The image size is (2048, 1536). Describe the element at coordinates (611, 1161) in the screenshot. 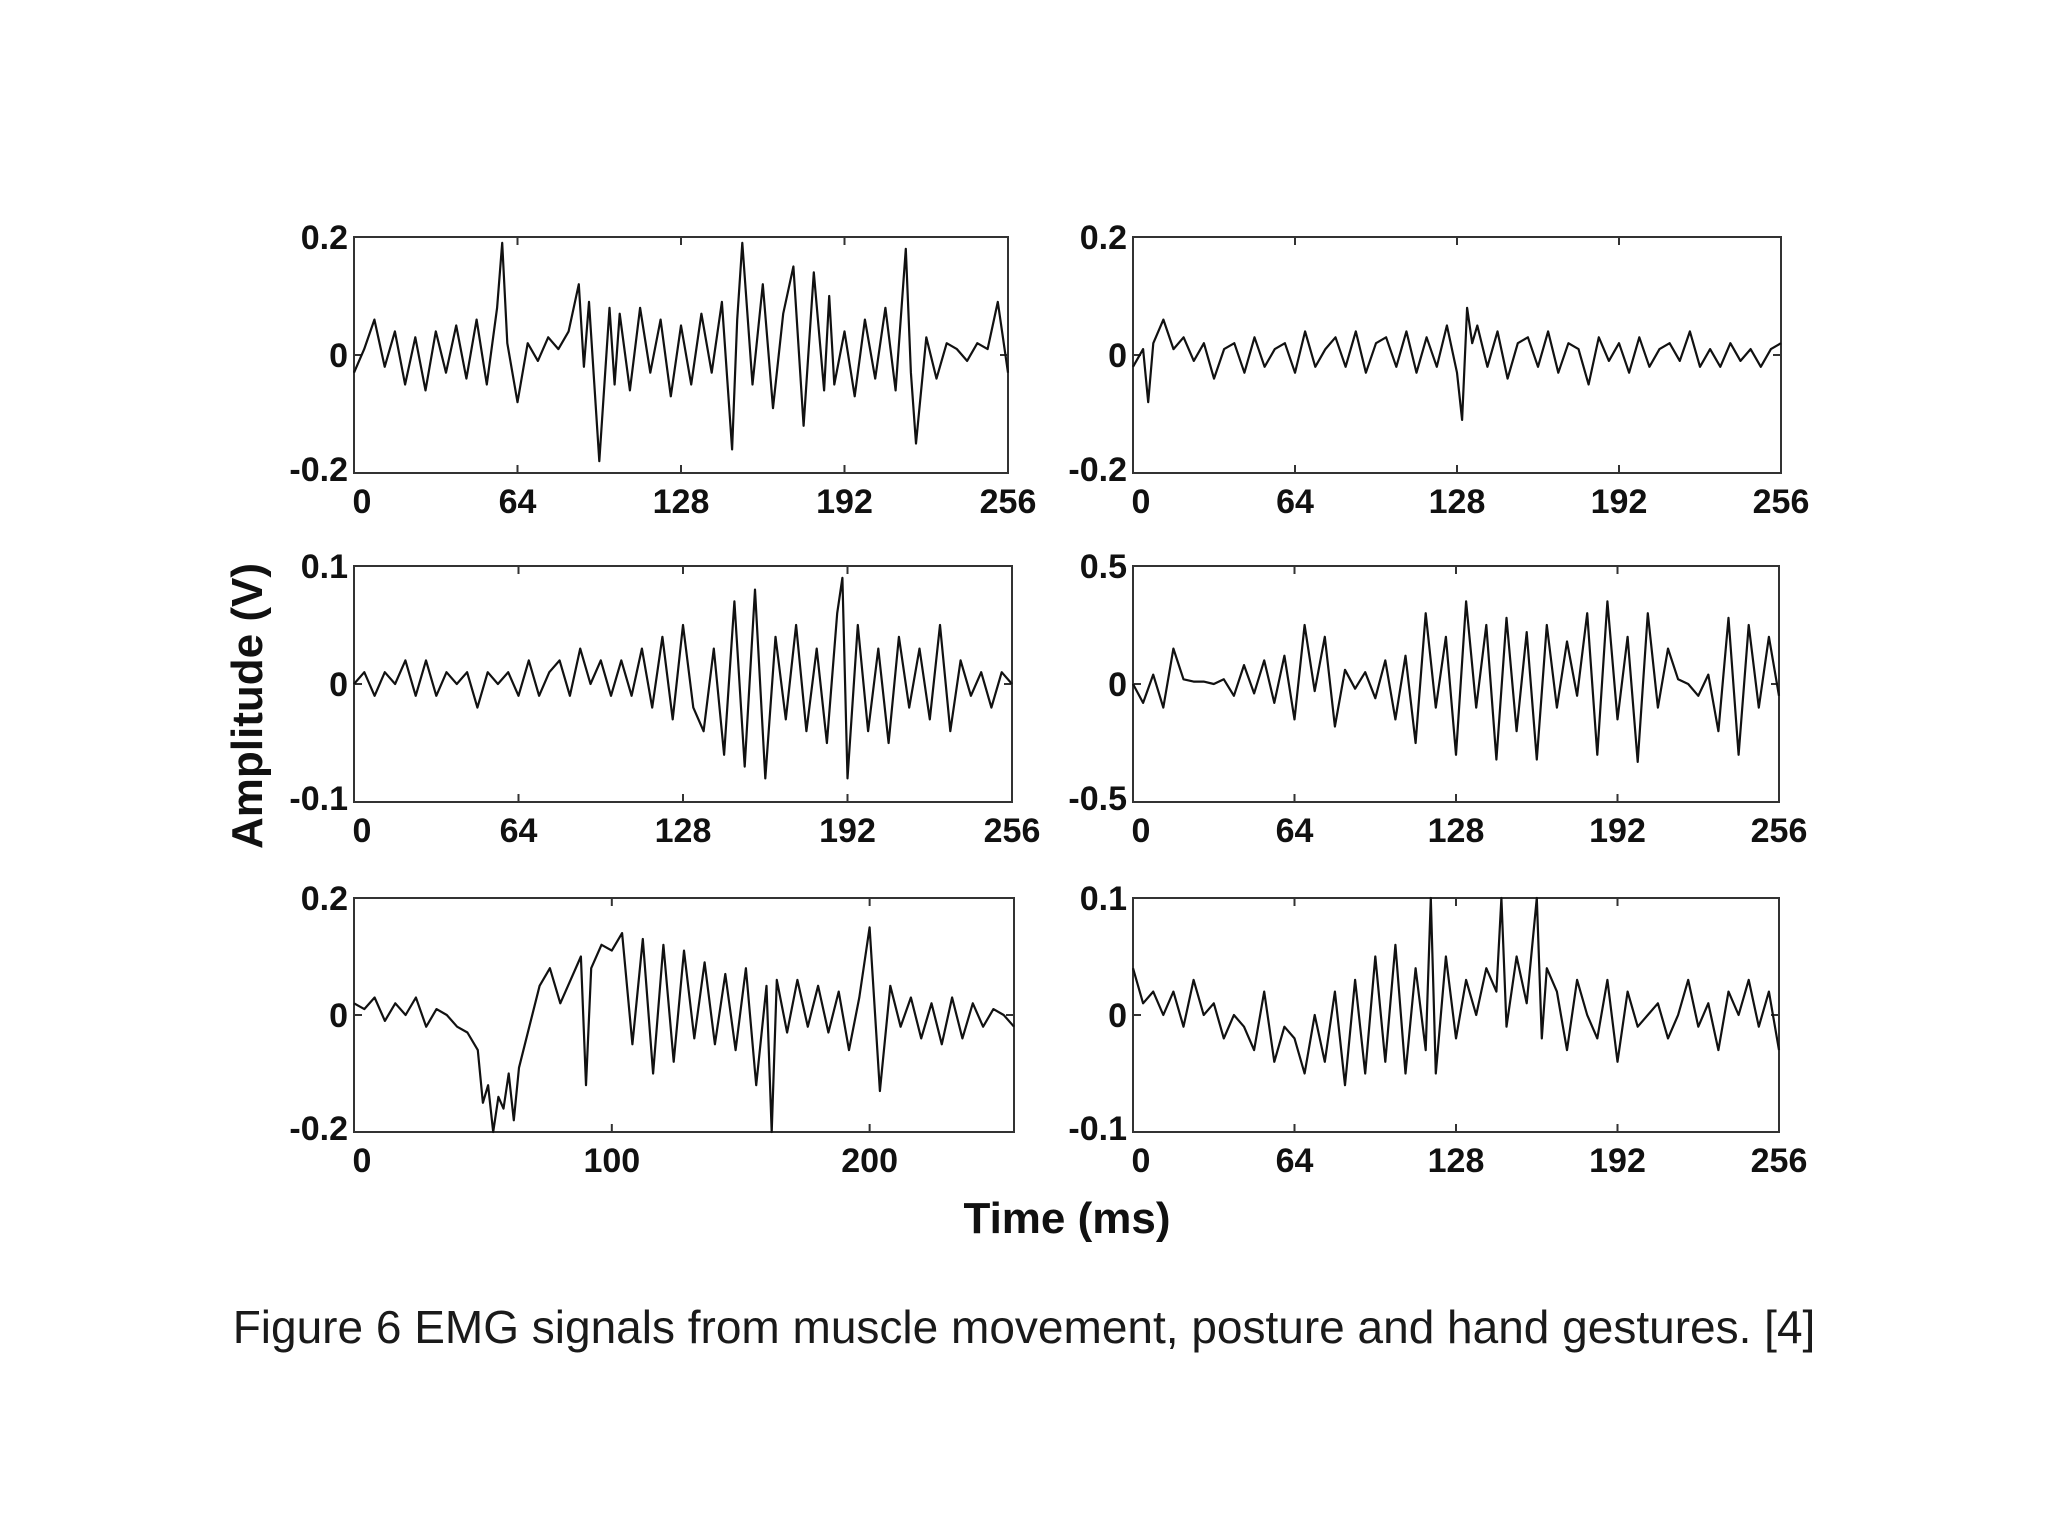

I see `x-tick-label: 100` at that location.